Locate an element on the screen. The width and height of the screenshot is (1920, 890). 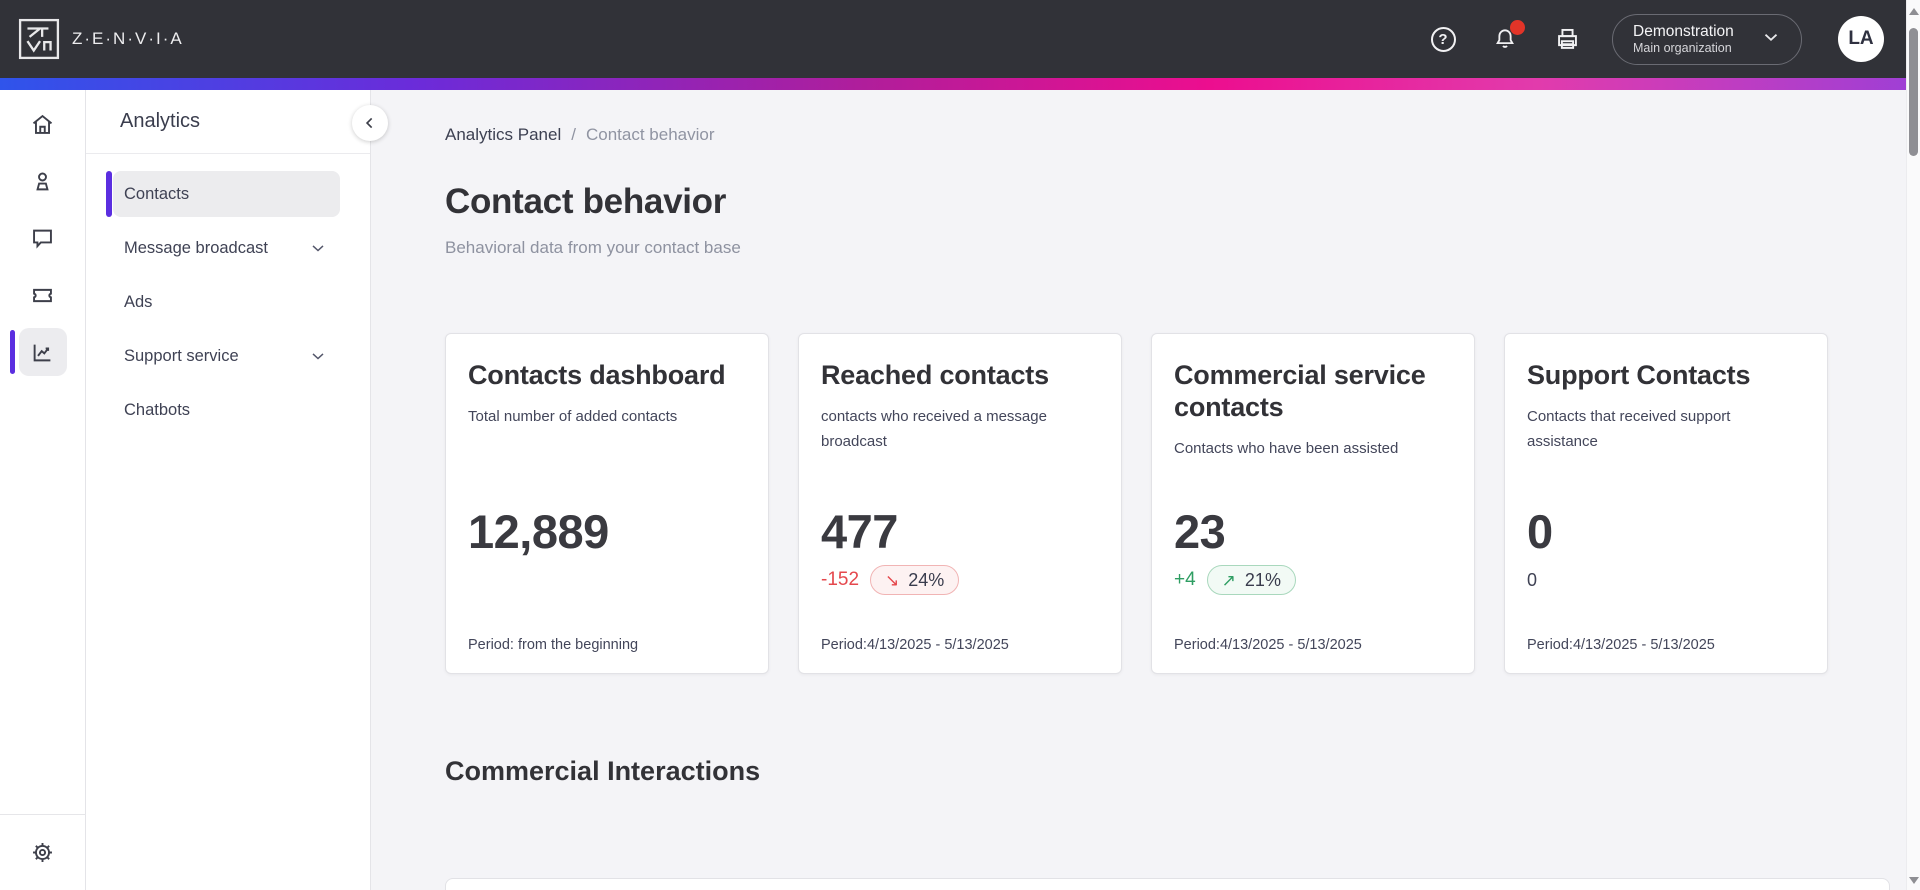
card-delta-row is located at coordinates (607, 580).